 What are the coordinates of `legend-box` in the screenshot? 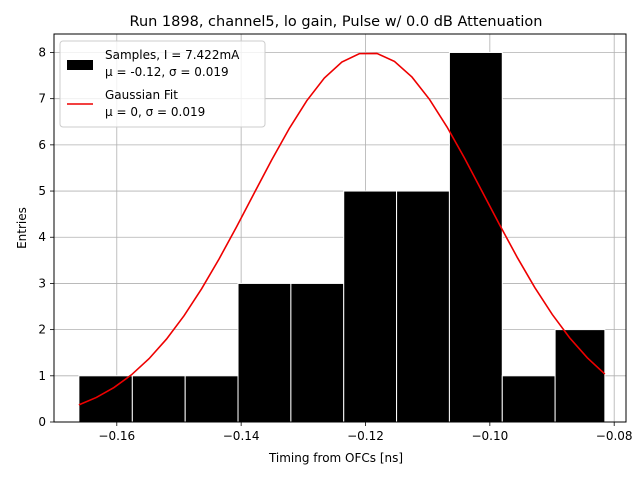 It's located at (162, 84).